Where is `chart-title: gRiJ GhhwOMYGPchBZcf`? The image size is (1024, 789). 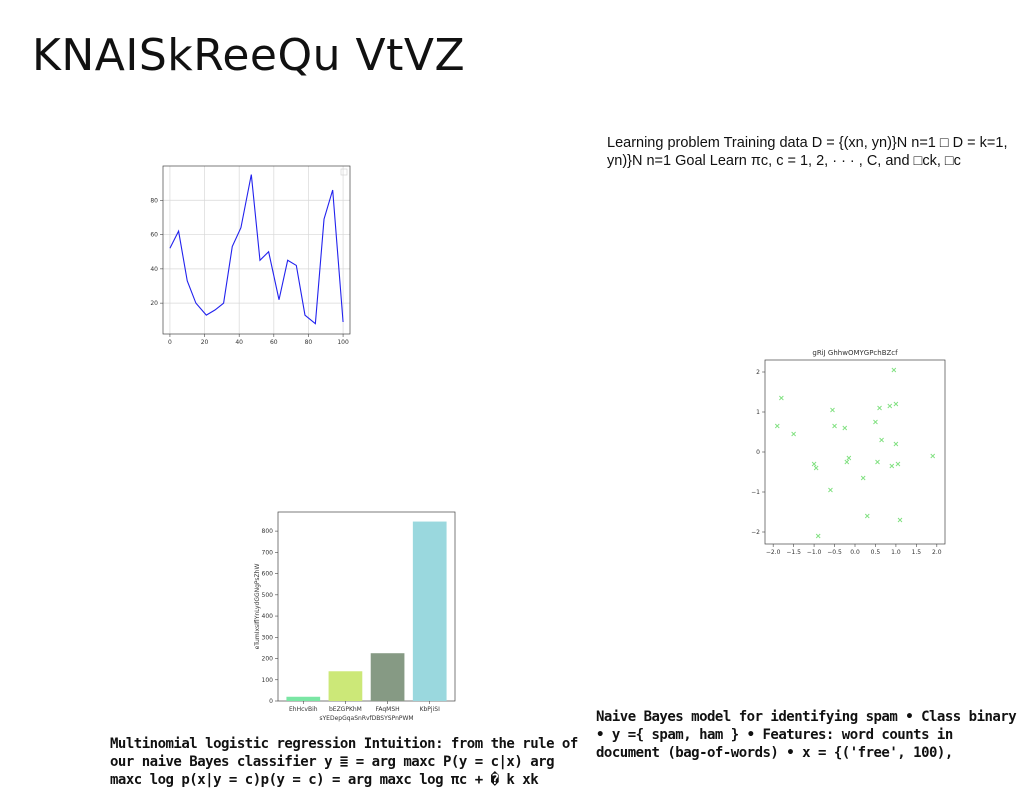
chart-title: gRiJ GhhwOMYGPchBZcf is located at coordinates (855, 353).